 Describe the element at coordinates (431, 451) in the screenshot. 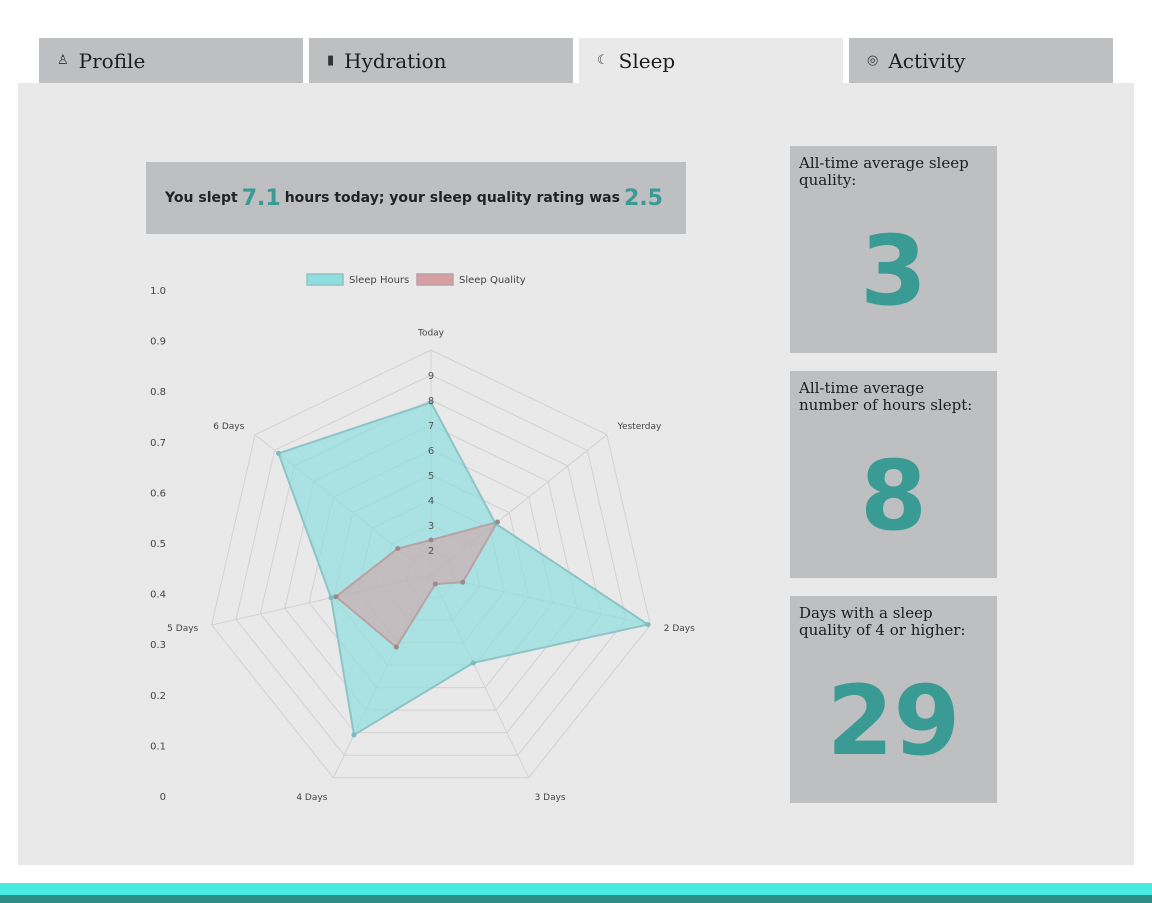

I see `radial-tick-label: 6` at that location.